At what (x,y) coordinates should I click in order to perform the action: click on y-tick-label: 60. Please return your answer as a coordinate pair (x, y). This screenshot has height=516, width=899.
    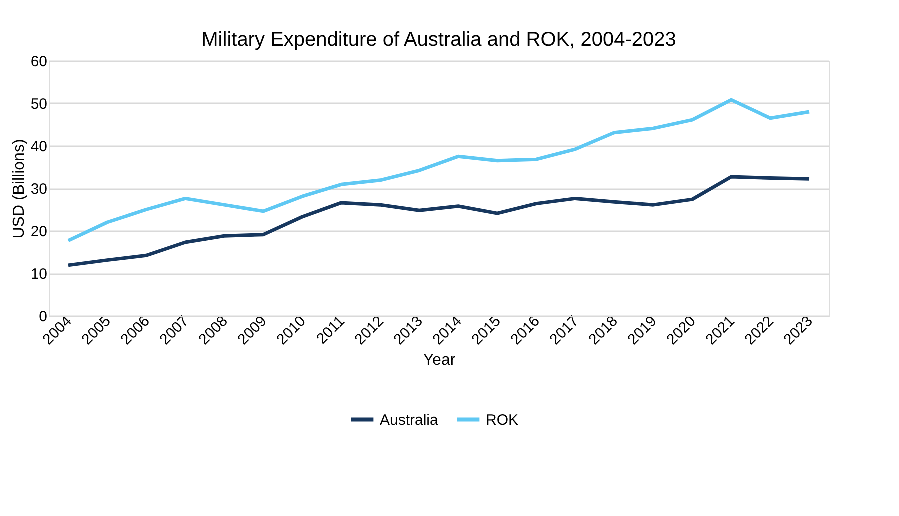
    Looking at the image, I should click on (39, 62).